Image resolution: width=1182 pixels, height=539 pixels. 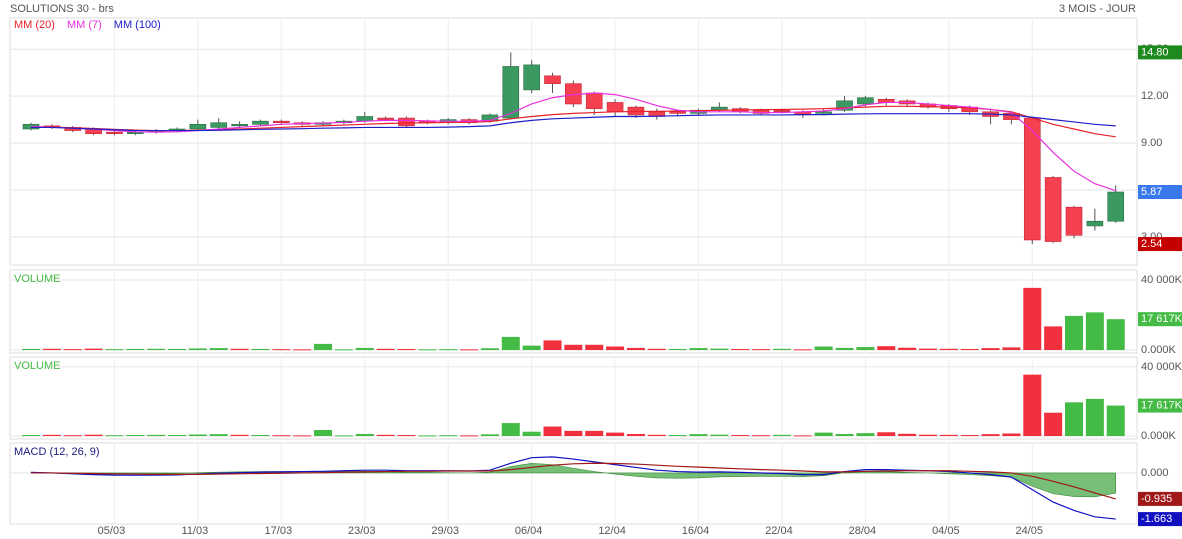 What do you see at coordinates (696, 531) in the screenshot?
I see `x-tick-label: 16/04` at bounding box center [696, 531].